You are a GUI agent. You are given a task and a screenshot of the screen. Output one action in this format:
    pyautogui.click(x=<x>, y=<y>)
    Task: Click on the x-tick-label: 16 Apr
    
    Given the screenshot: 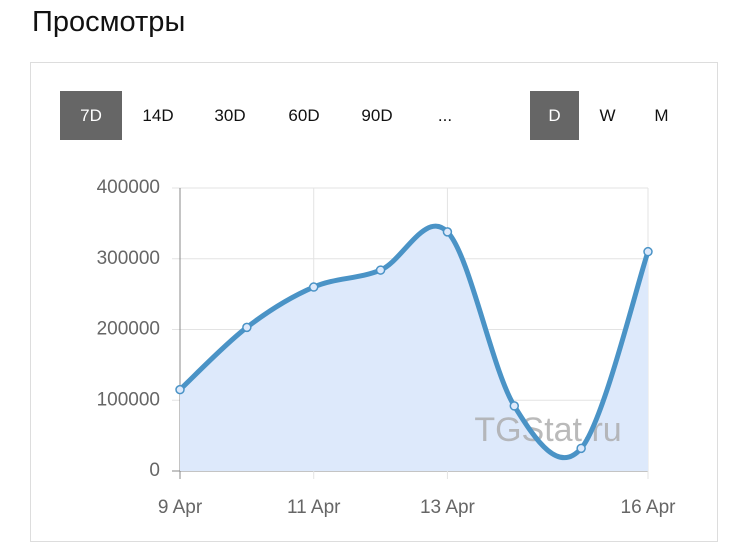 What is the action you would take?
    pyautogui.click(x=649, y=507)
    